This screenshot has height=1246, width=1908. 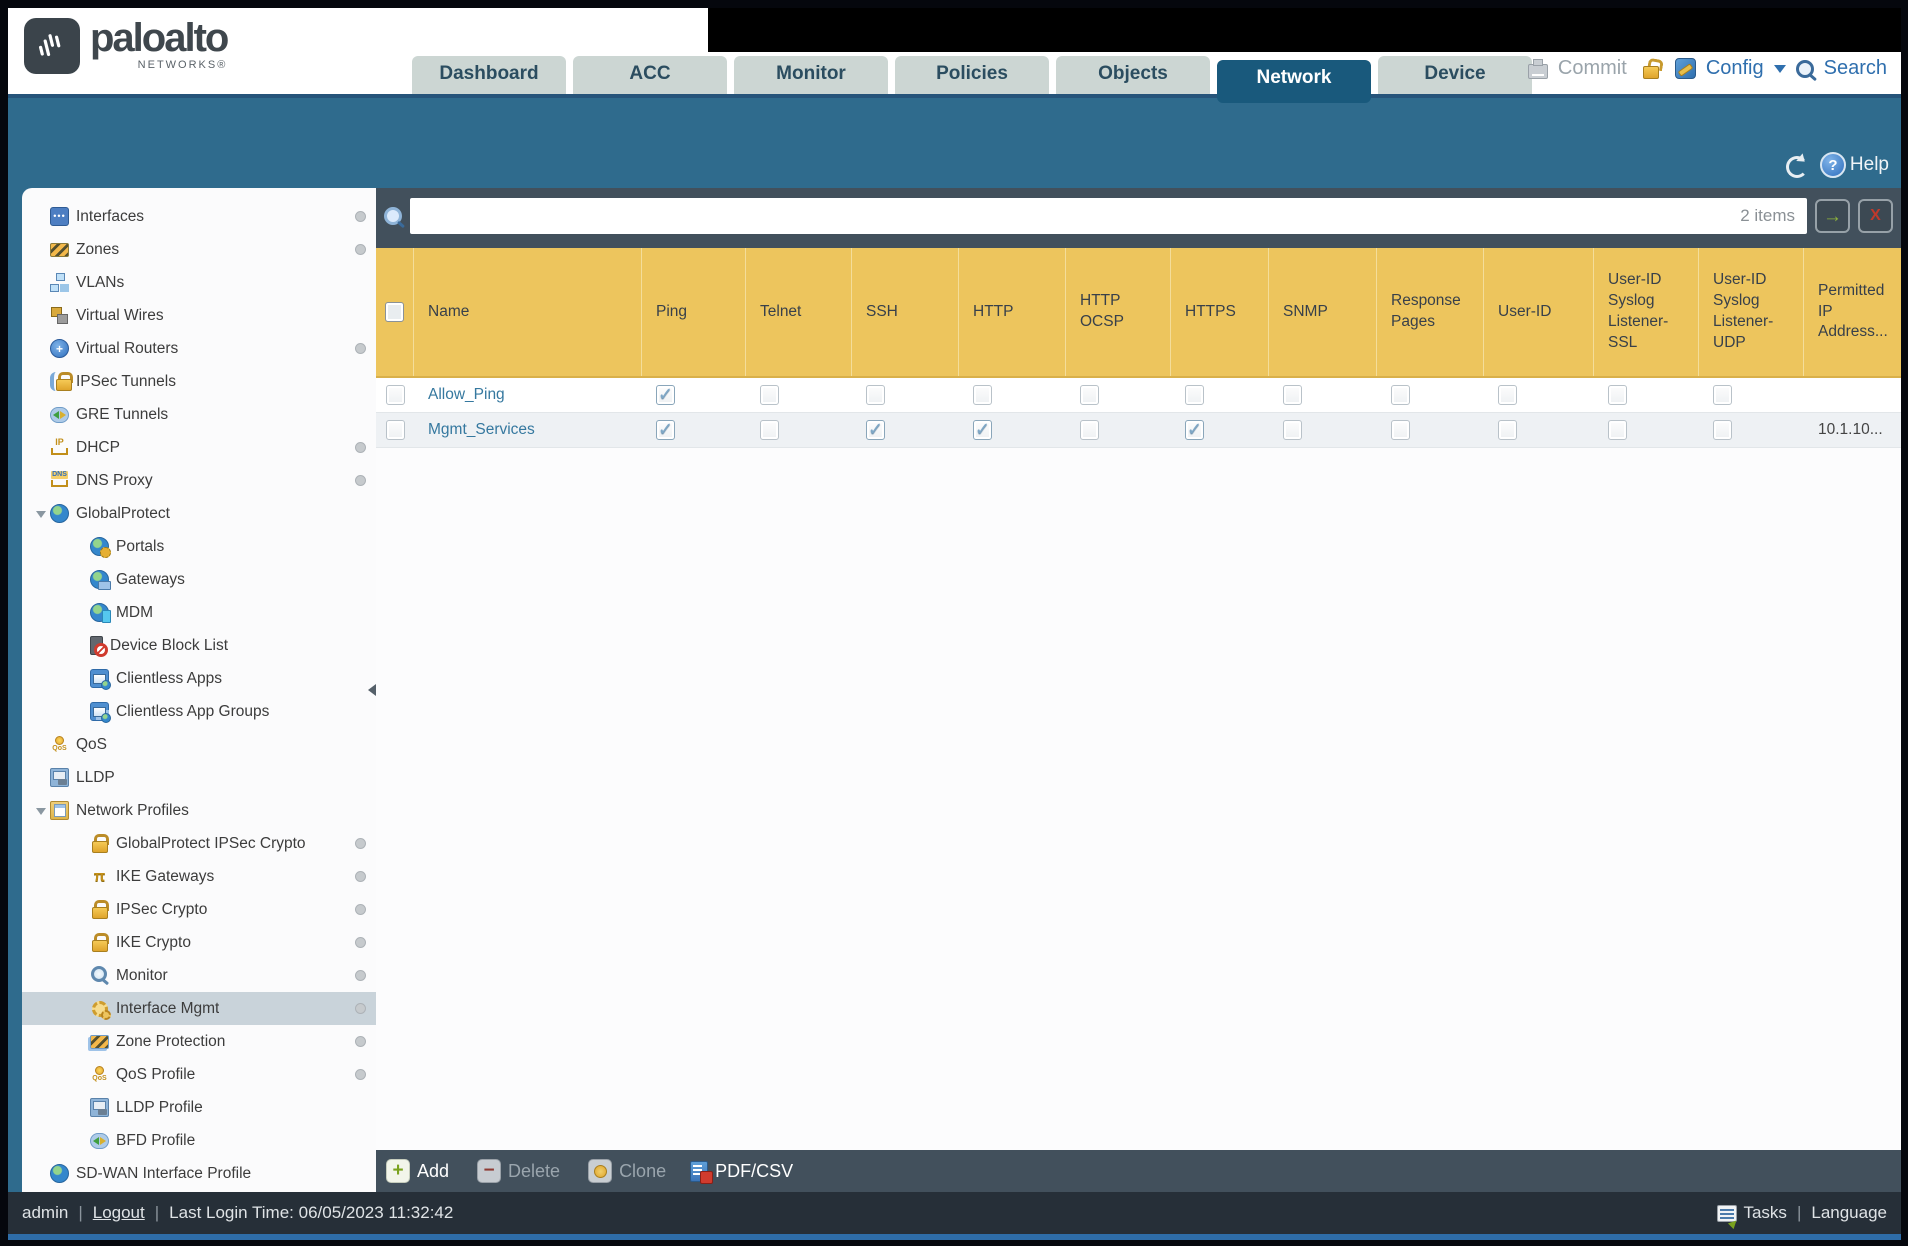 What do you see at coordinates (199, 810) in the screenshot?
I see `sidebar-item-network-profiles: Network Profiles` at bounding box center [199, 810].